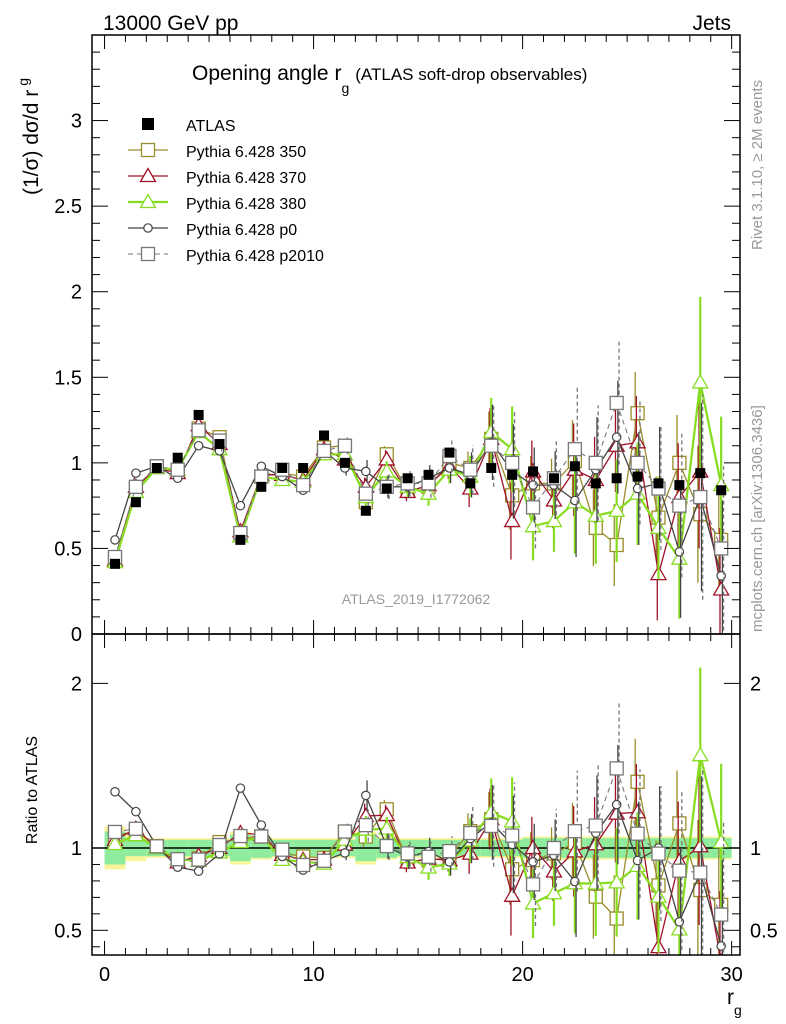  I want to click on x-tick-label: 30, so click(732, 975).